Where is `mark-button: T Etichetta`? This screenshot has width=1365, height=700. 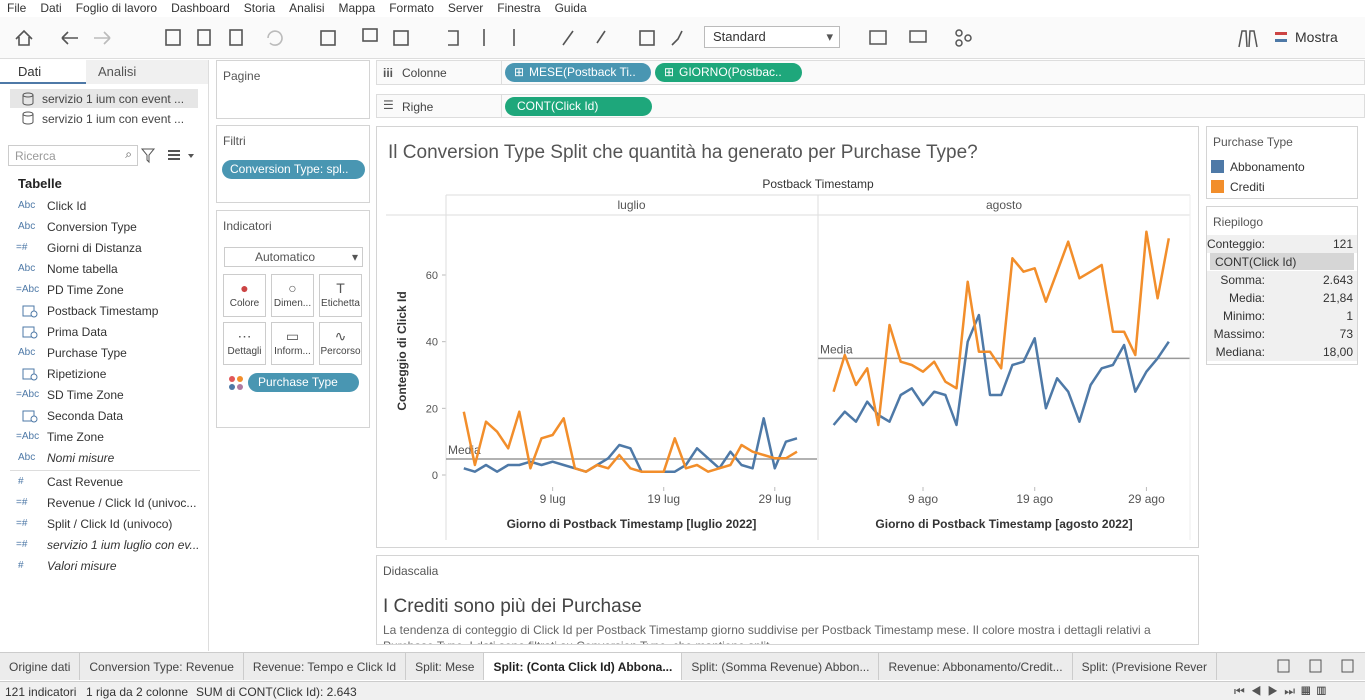 mark-button: T Etichetta is located at coordinates (340, 295).